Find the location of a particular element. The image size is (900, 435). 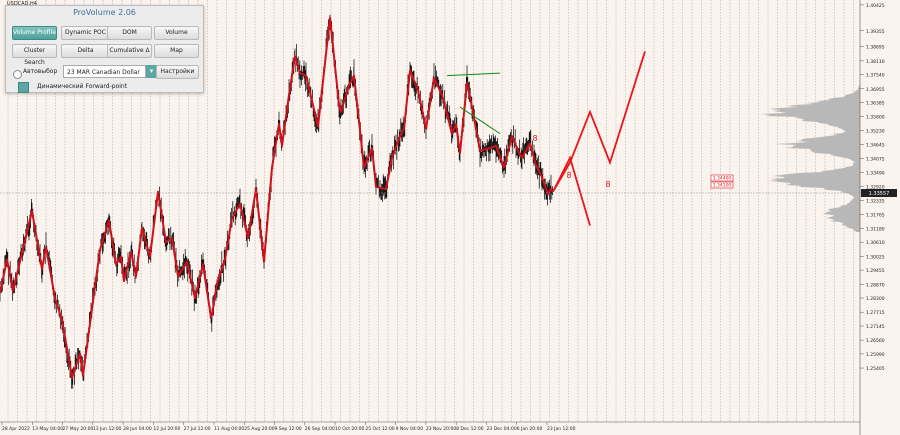

autoselect-label: Автовыбор is located at coordinates (40, 71).